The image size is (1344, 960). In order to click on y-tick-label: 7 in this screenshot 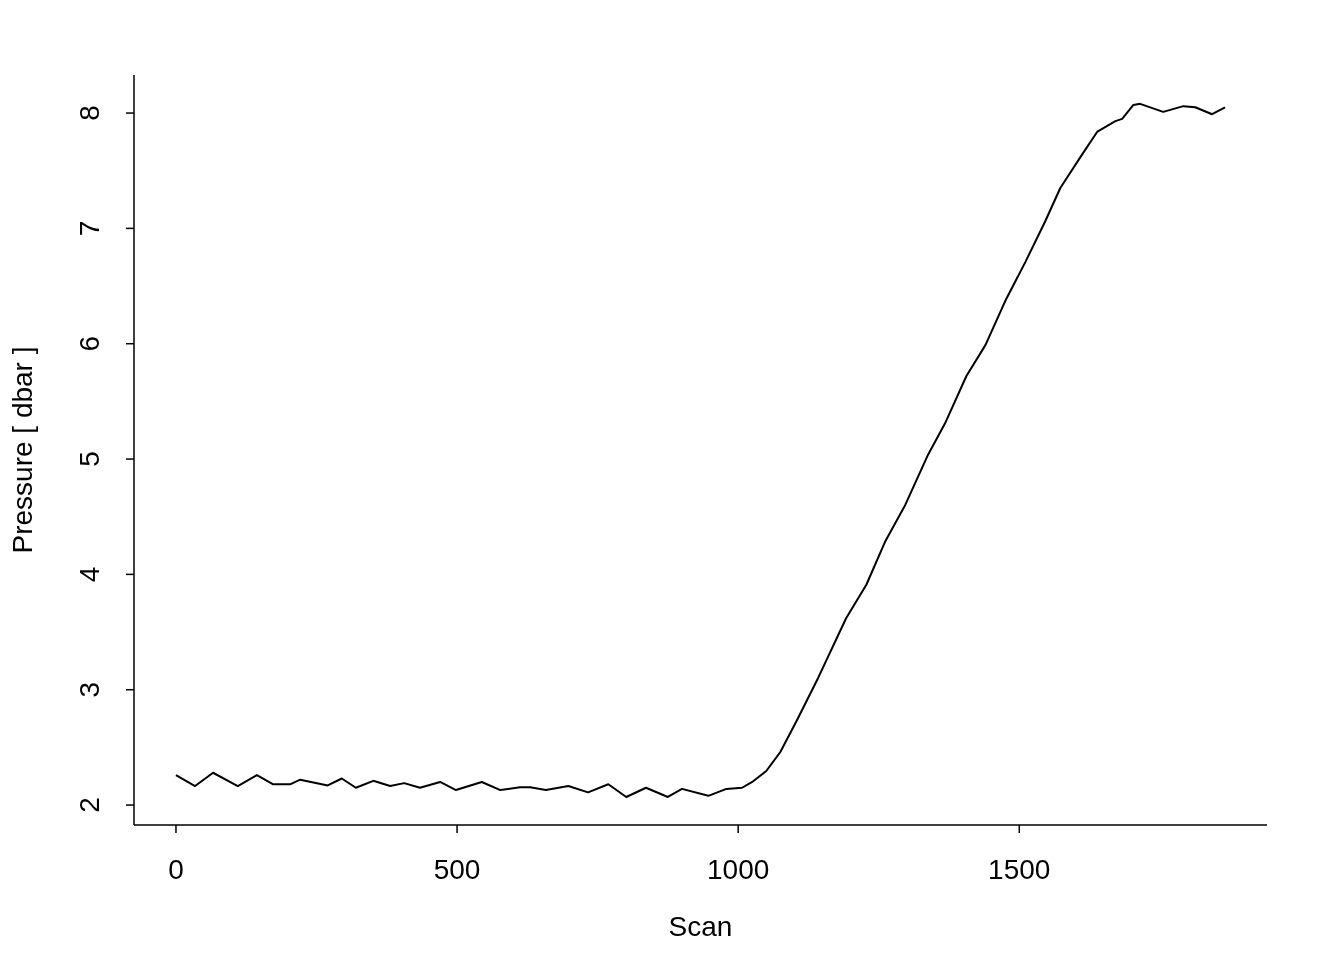, I will do `click(90, 228)`.